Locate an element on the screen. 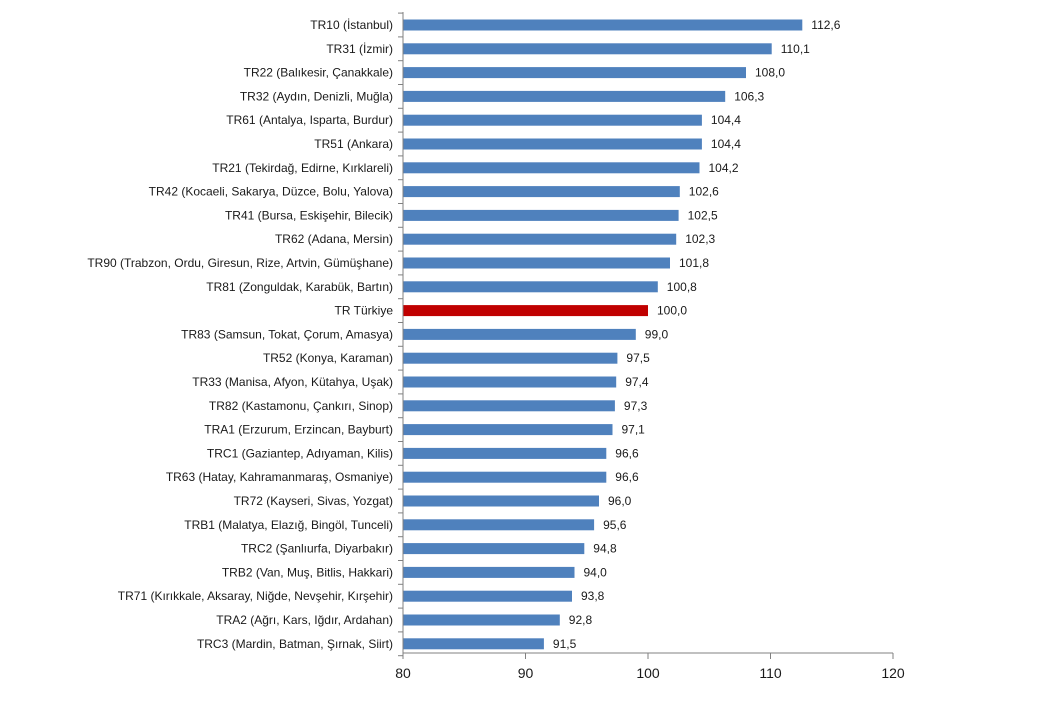  category-label: TR10 (İstanbul) is located at coordinates (351, 25).